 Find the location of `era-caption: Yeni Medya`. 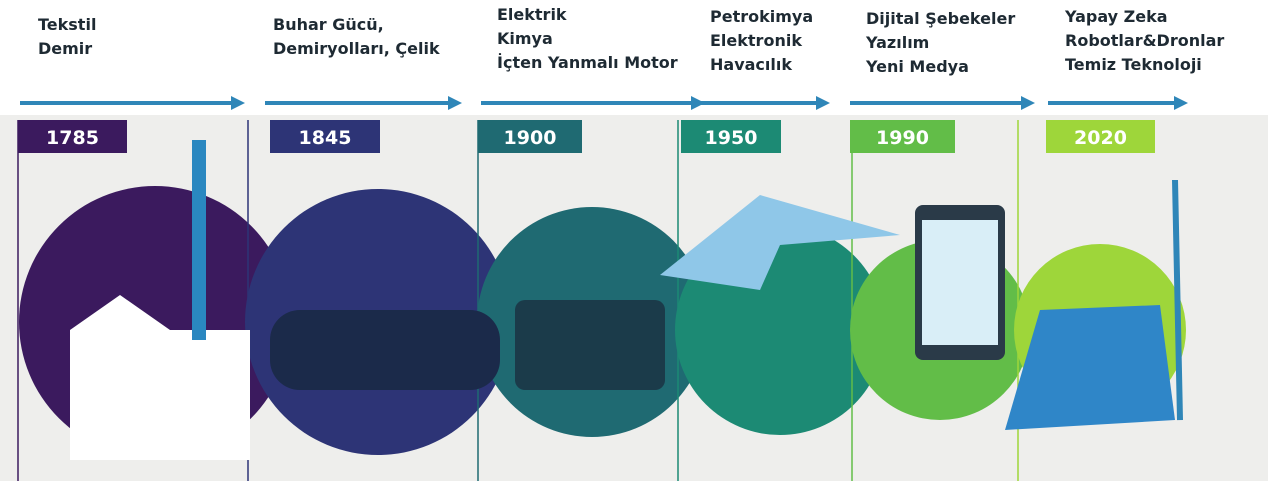

era-caption: Yeni Medya is located at coordinates (917, 66).